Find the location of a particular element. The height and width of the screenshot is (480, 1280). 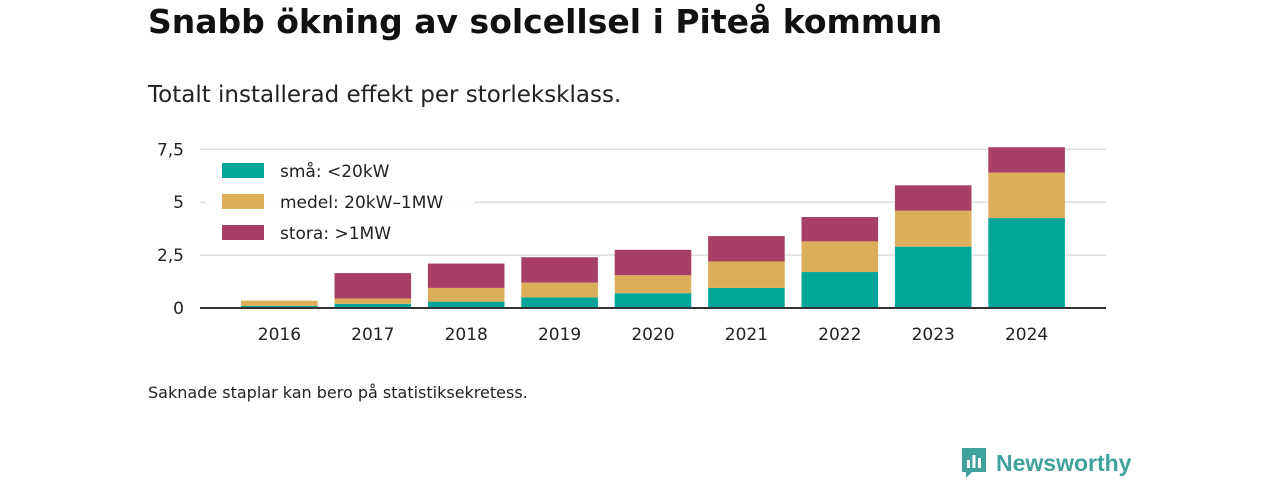

y-tick-label: 7,5 is located at coordinates (170, 150).